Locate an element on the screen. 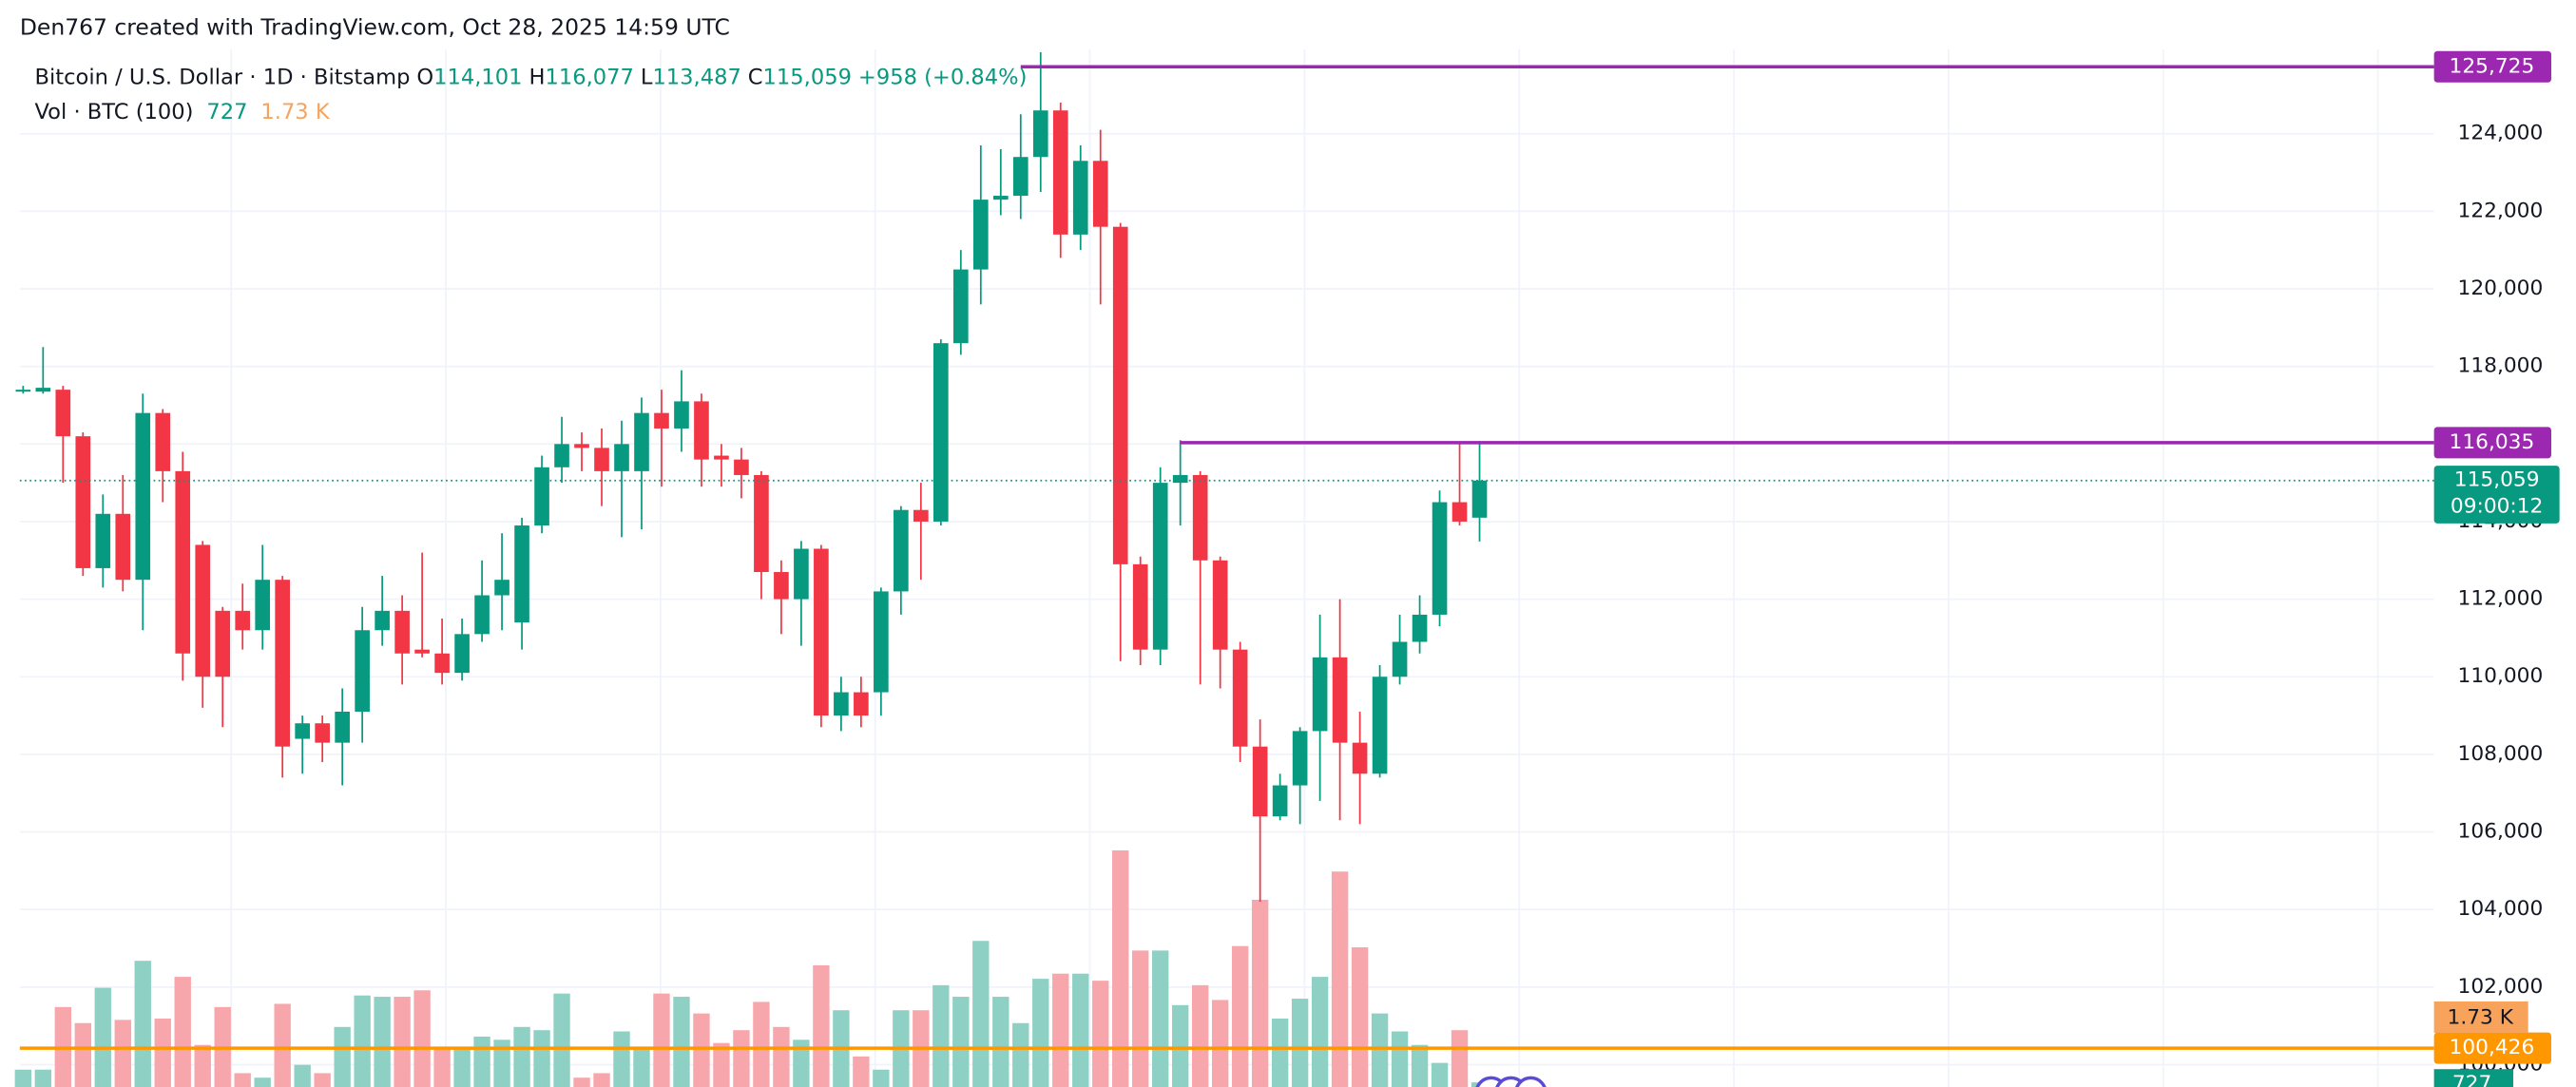 This screenshot has height=1087, width=2576. level-label-box is located at coordinates (2492, 66).